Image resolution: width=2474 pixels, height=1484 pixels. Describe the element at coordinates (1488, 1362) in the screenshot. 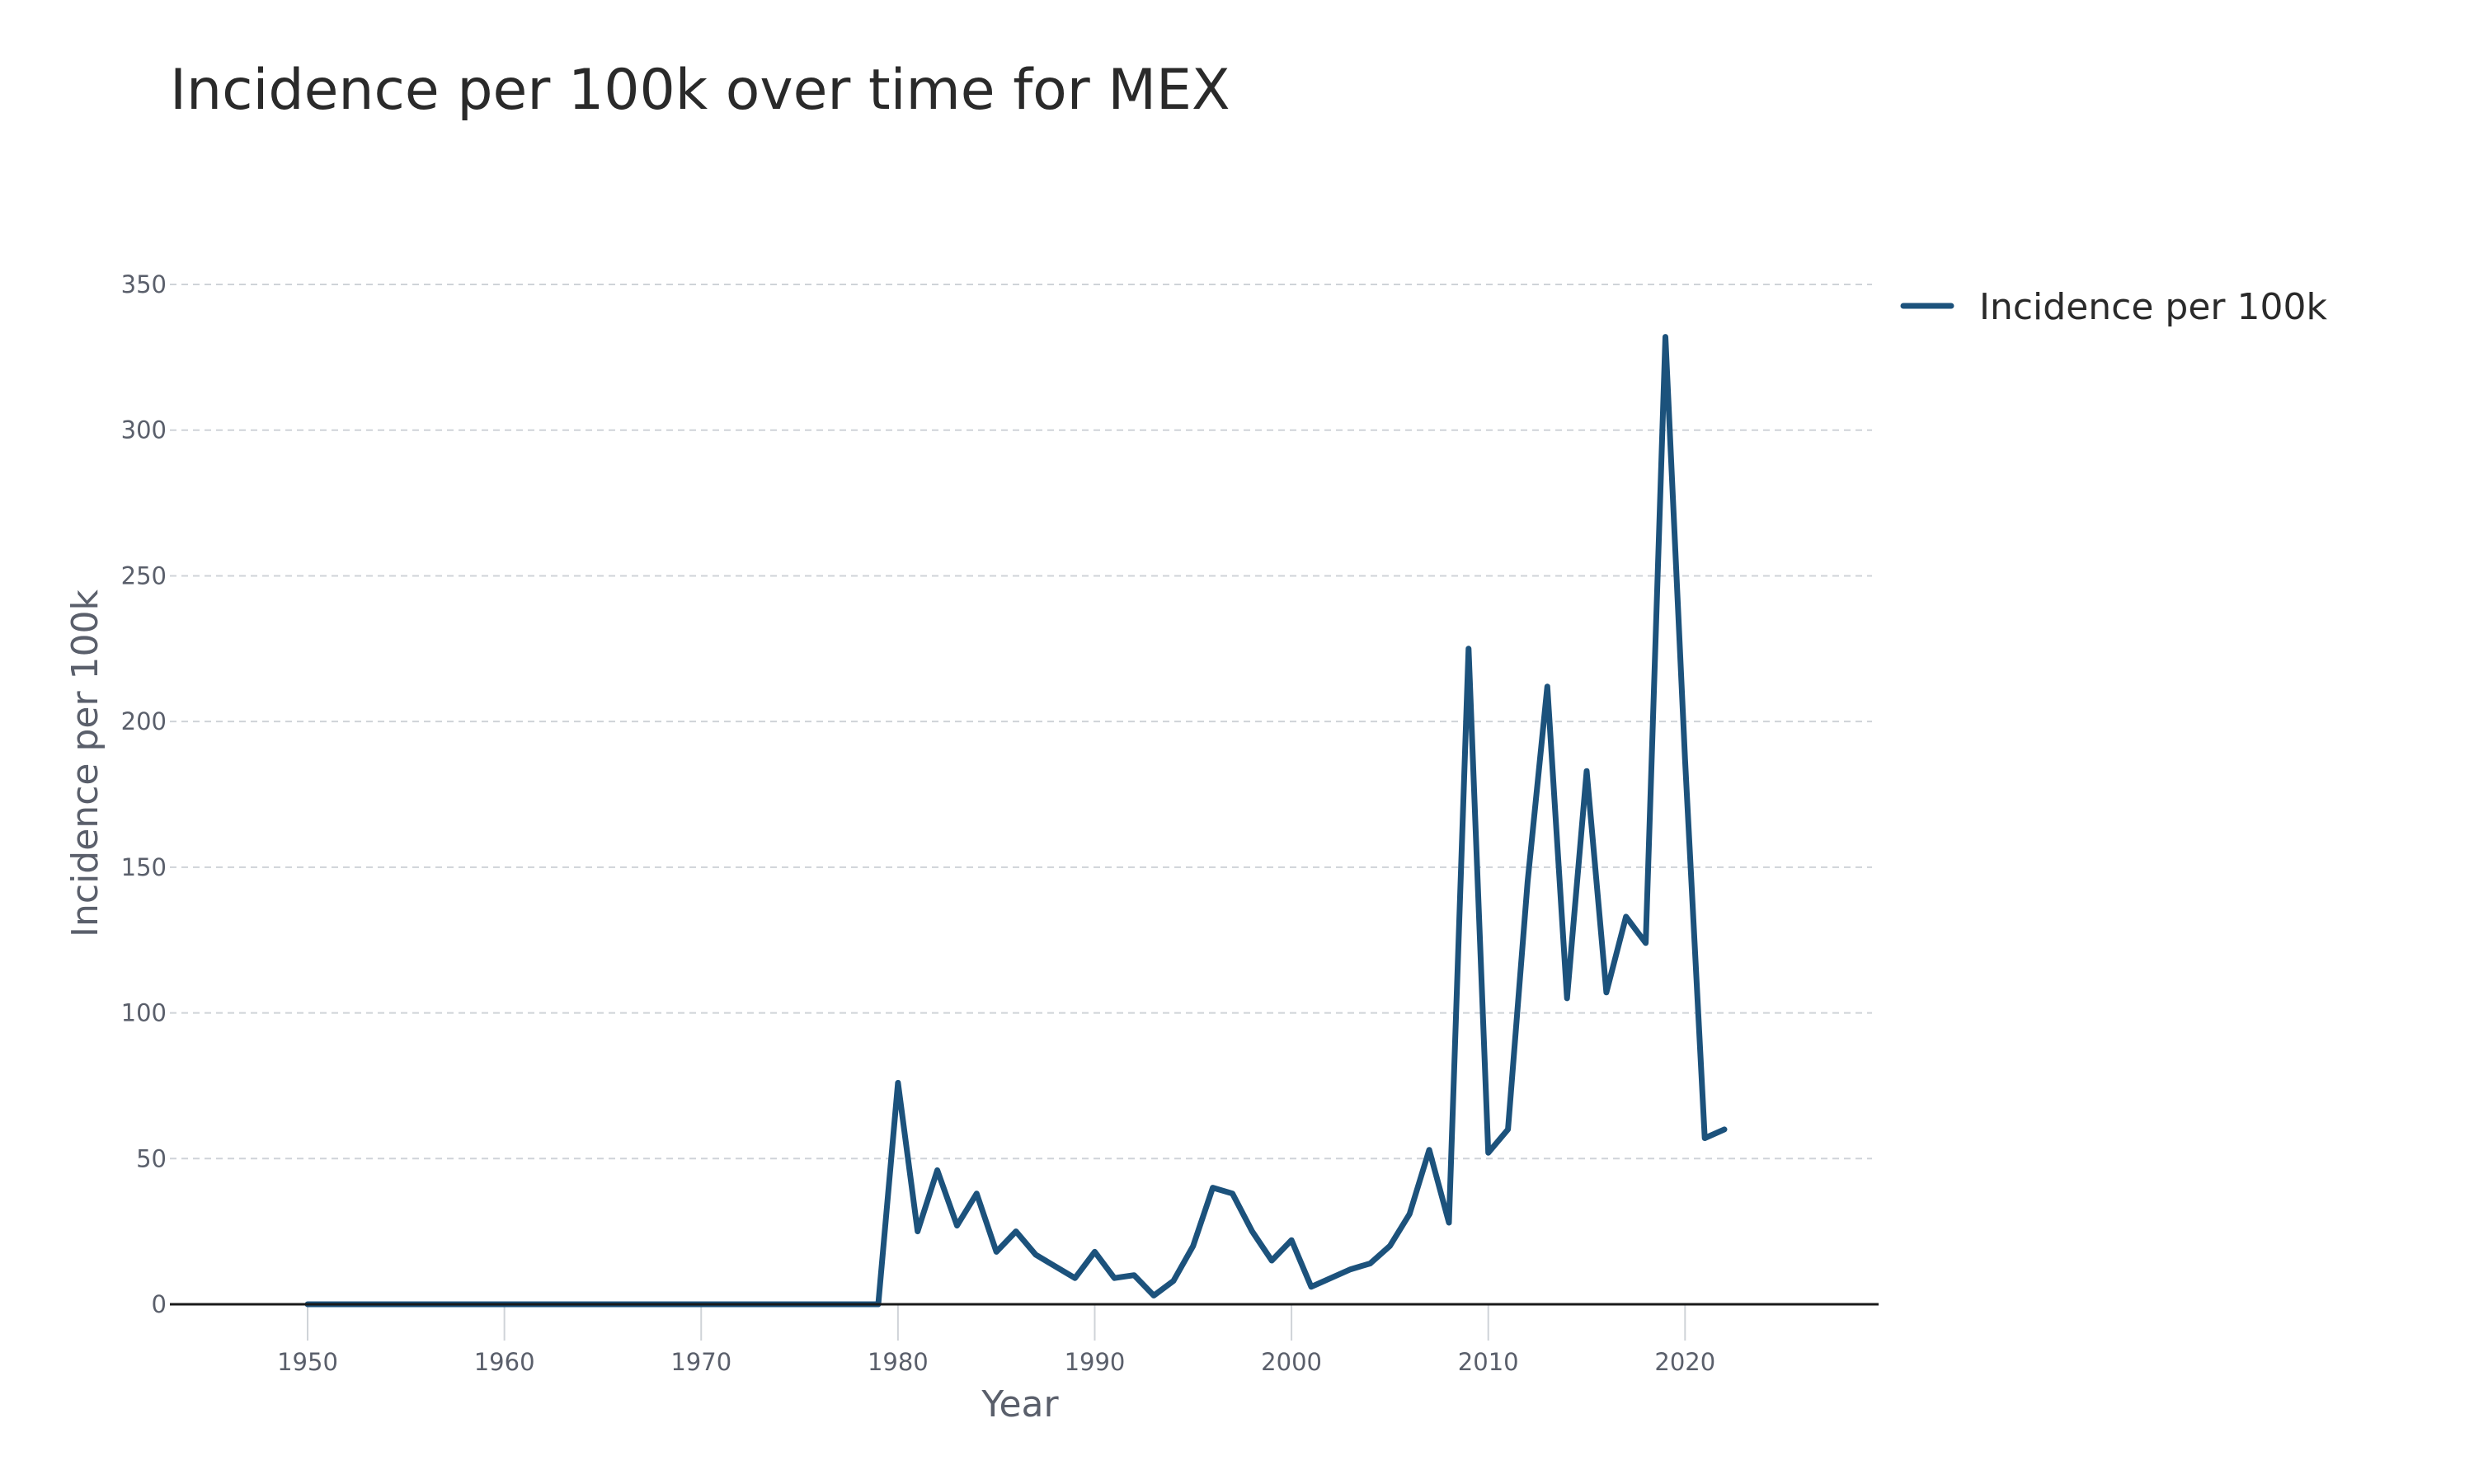

I see `x-tick-label: 2010` at that location.